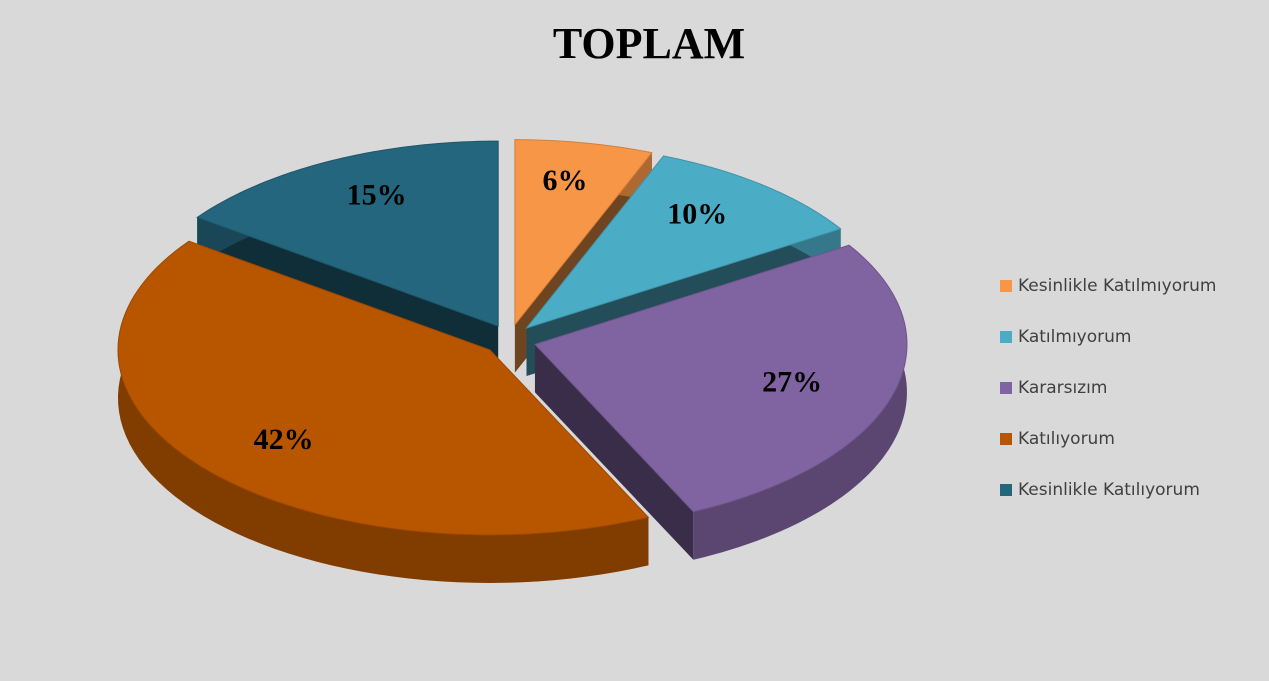 This screenshot has width=1269, height=681. I want to click on data-label: 42%, so click(284, 439).